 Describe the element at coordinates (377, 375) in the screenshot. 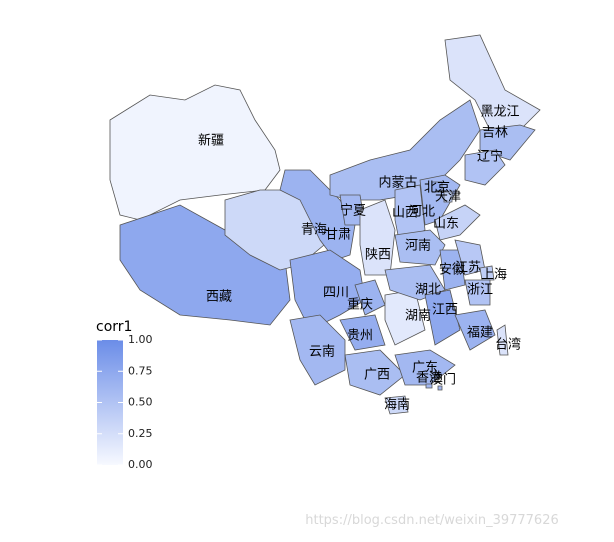

I see `province-label: 广西` at that location.